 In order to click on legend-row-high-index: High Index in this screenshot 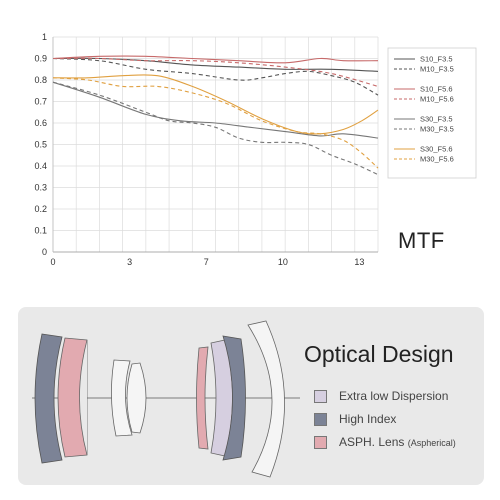, I will do `click(355, 419)`.